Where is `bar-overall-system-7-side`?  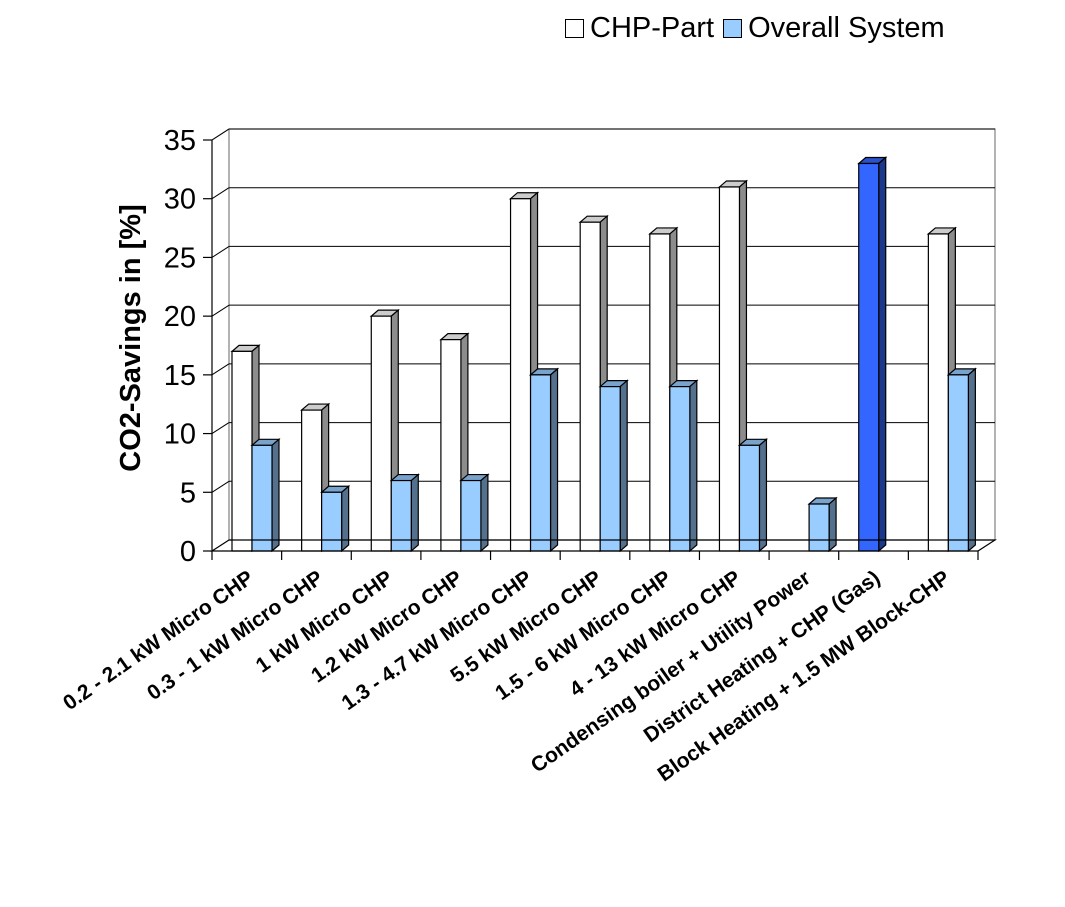
bar-overall-system-7-side is located at coordinates (763, 495).